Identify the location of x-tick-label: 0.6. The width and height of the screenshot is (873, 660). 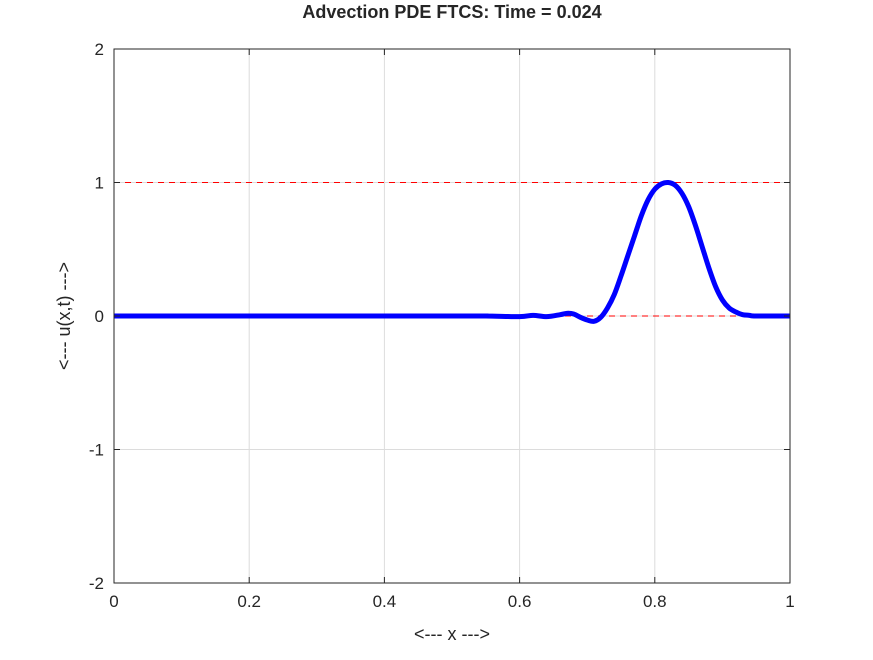
(520, 601).